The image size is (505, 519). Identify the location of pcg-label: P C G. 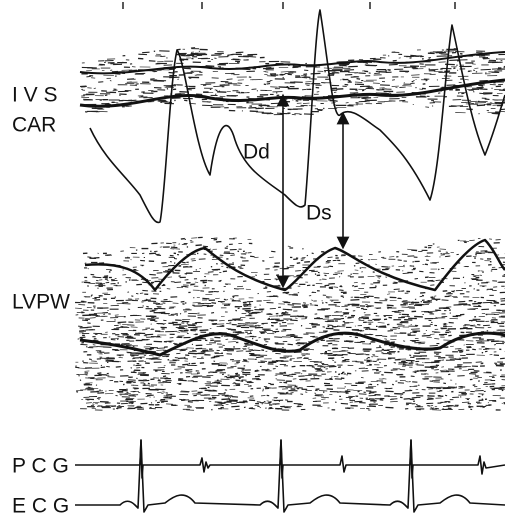
(40, 466).